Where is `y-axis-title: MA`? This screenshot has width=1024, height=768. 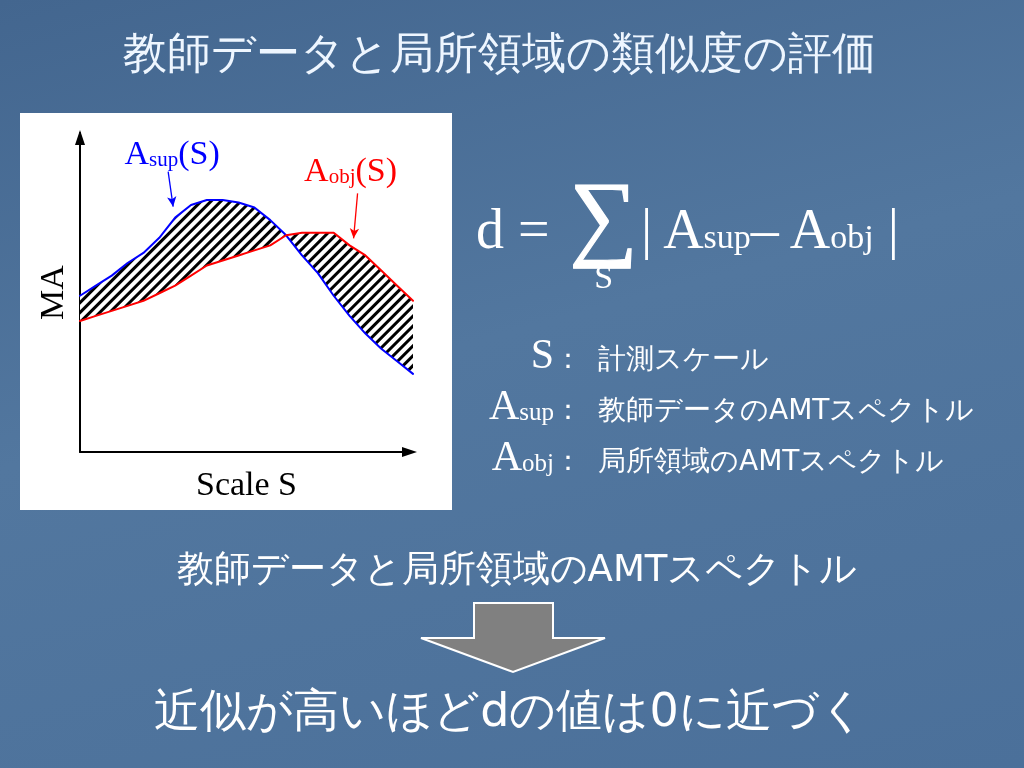
y-axis-title: MA is located at coordinates (51, 292).